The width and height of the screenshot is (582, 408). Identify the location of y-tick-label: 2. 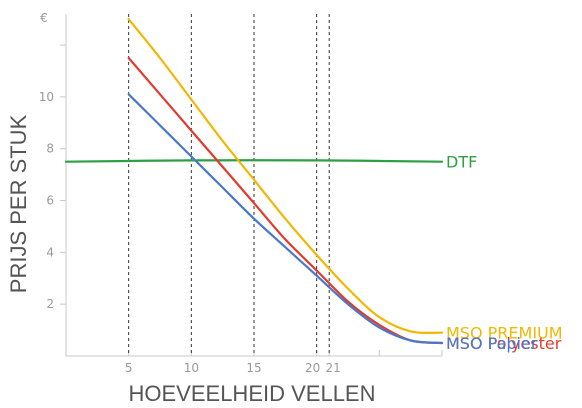
(50, 304).